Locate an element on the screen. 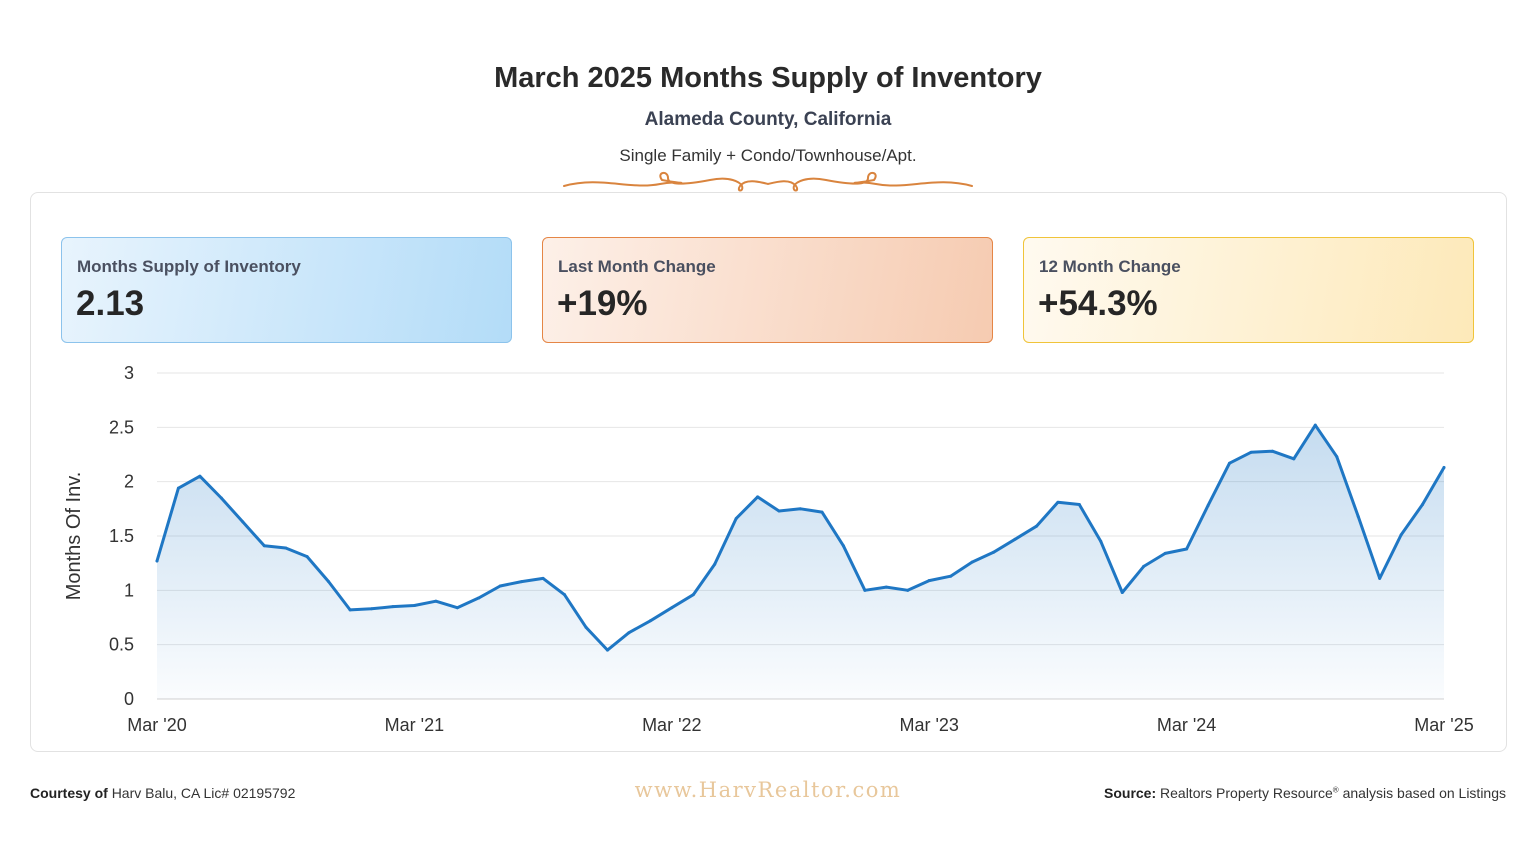 The image size is (1536, 864). footer-courtesy: Courtesy of Harv Balu, CA Lic# 02195792 is located at coordinates (162, 793).